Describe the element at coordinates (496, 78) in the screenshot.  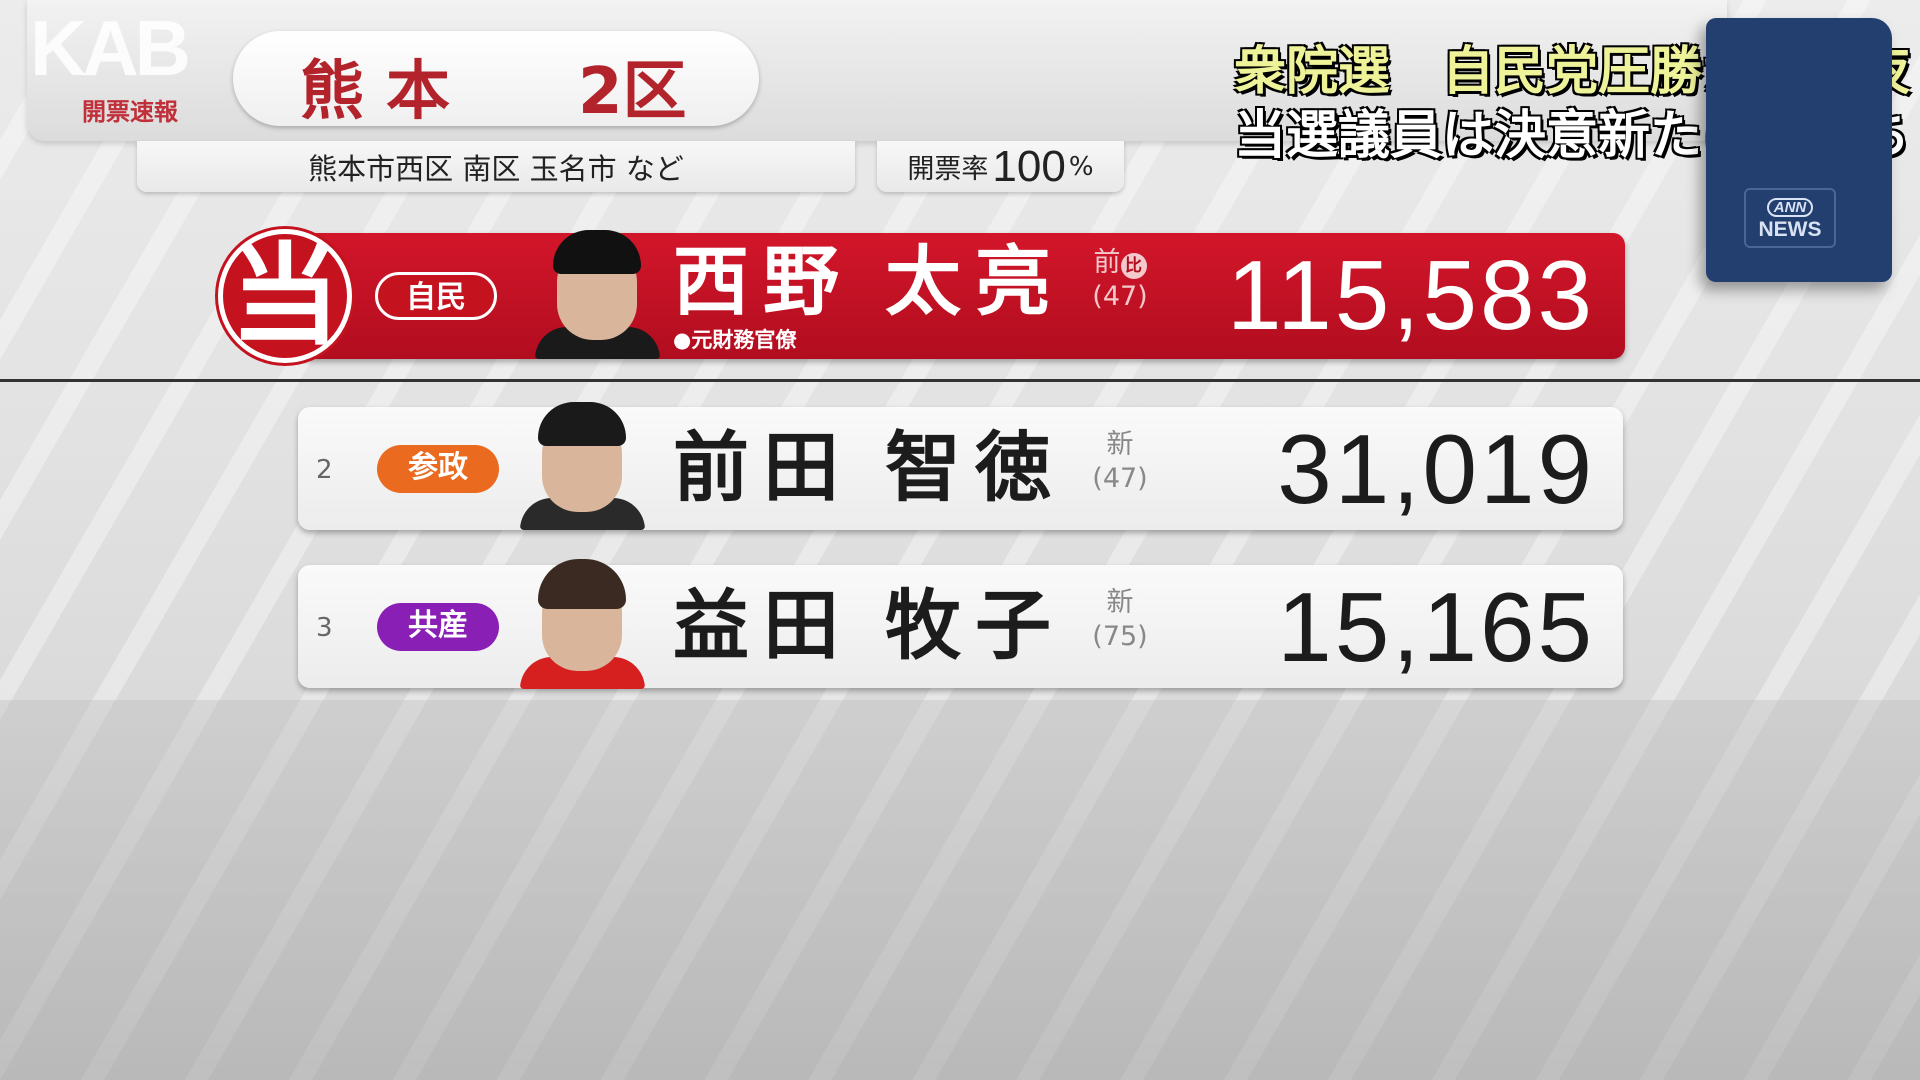
I see `district-pill` at that location.